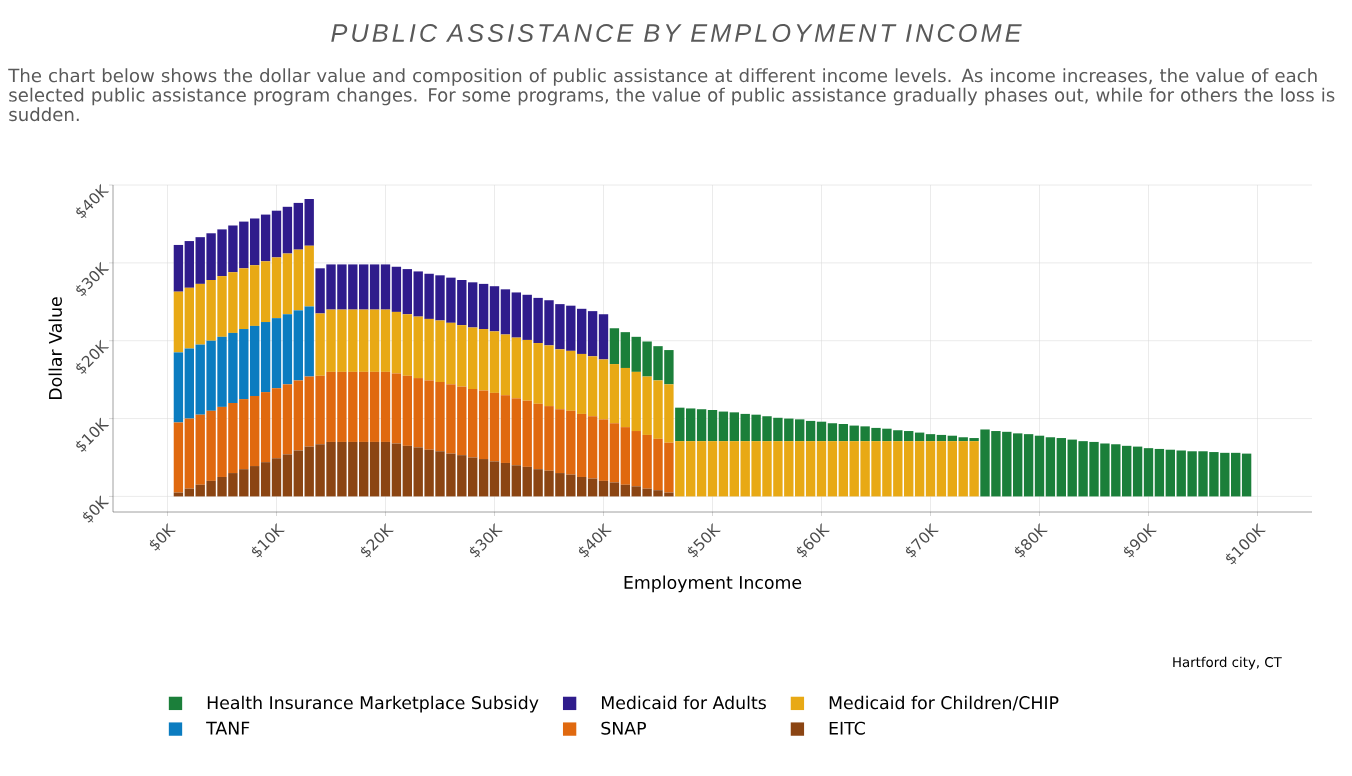  What do you see at coordinates (623, 728) in the screenshot?
I see `legend-label: SNAP` at bounding box center [623, 728].